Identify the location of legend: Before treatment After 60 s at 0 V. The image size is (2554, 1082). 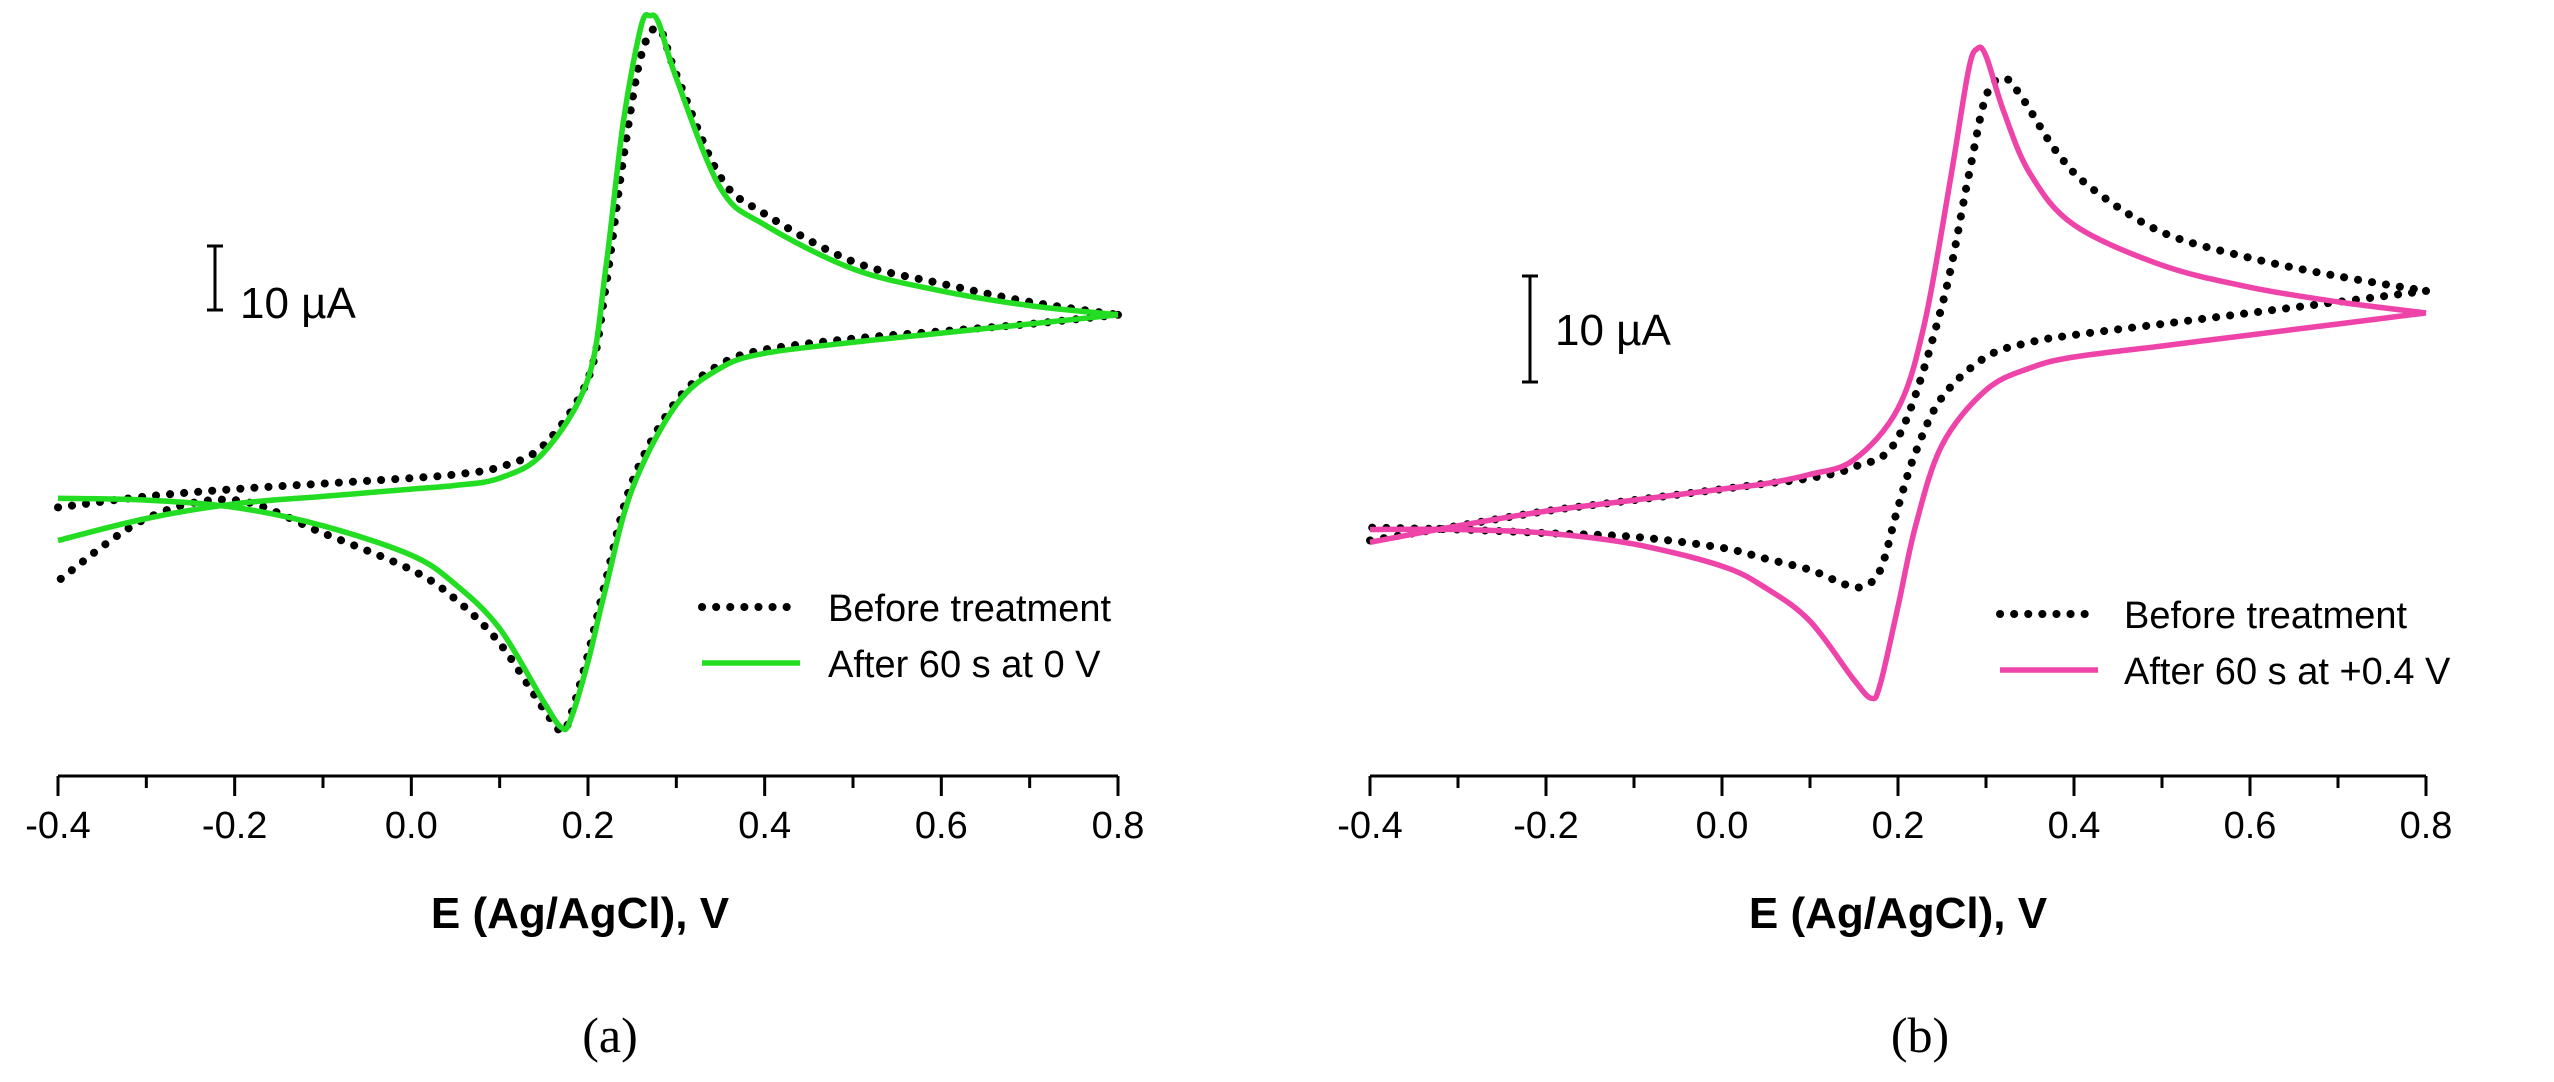
(904, 637).